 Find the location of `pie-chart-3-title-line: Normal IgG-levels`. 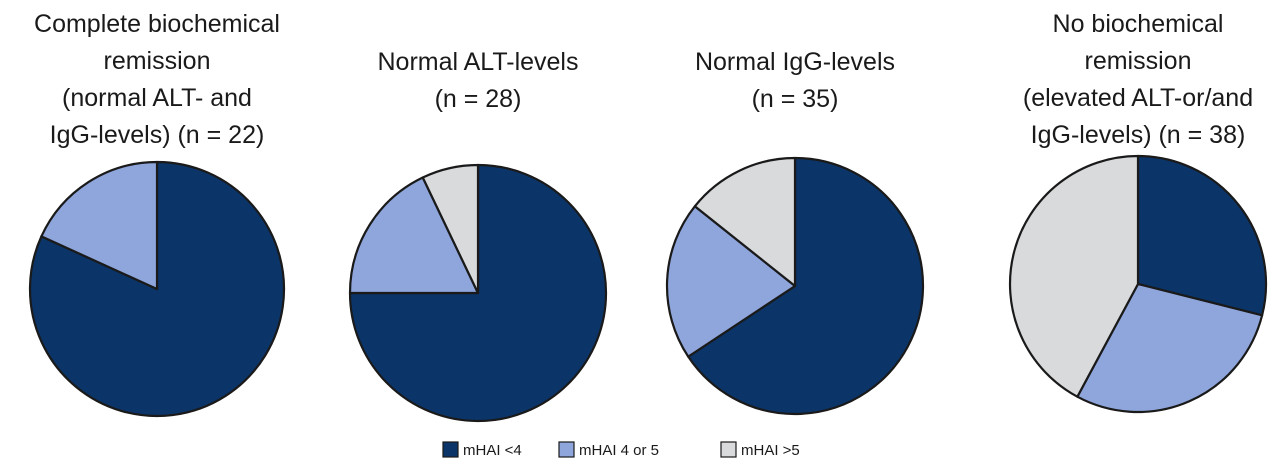

pie-chart-3-title-line: Normal IgG-levels is located at coordinates (795, 62).